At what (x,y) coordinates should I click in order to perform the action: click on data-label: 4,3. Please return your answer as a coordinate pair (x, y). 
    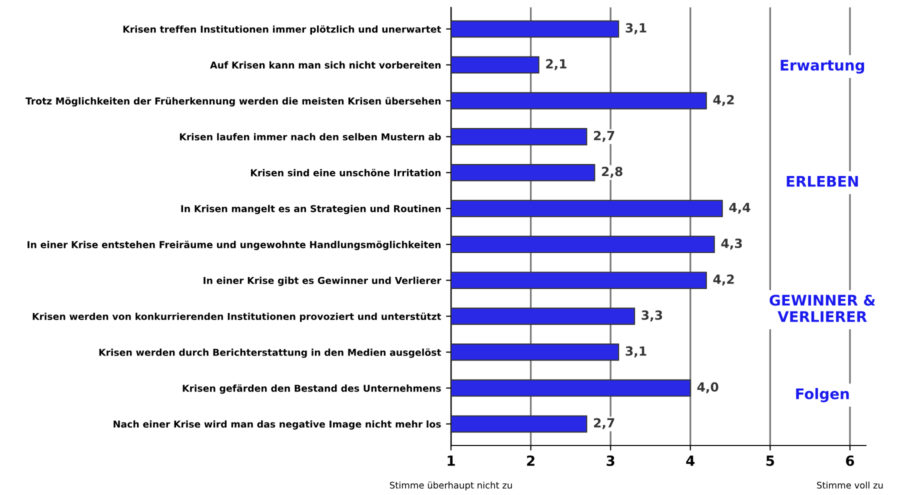
    Looking at the image, I should click on (731, 244).